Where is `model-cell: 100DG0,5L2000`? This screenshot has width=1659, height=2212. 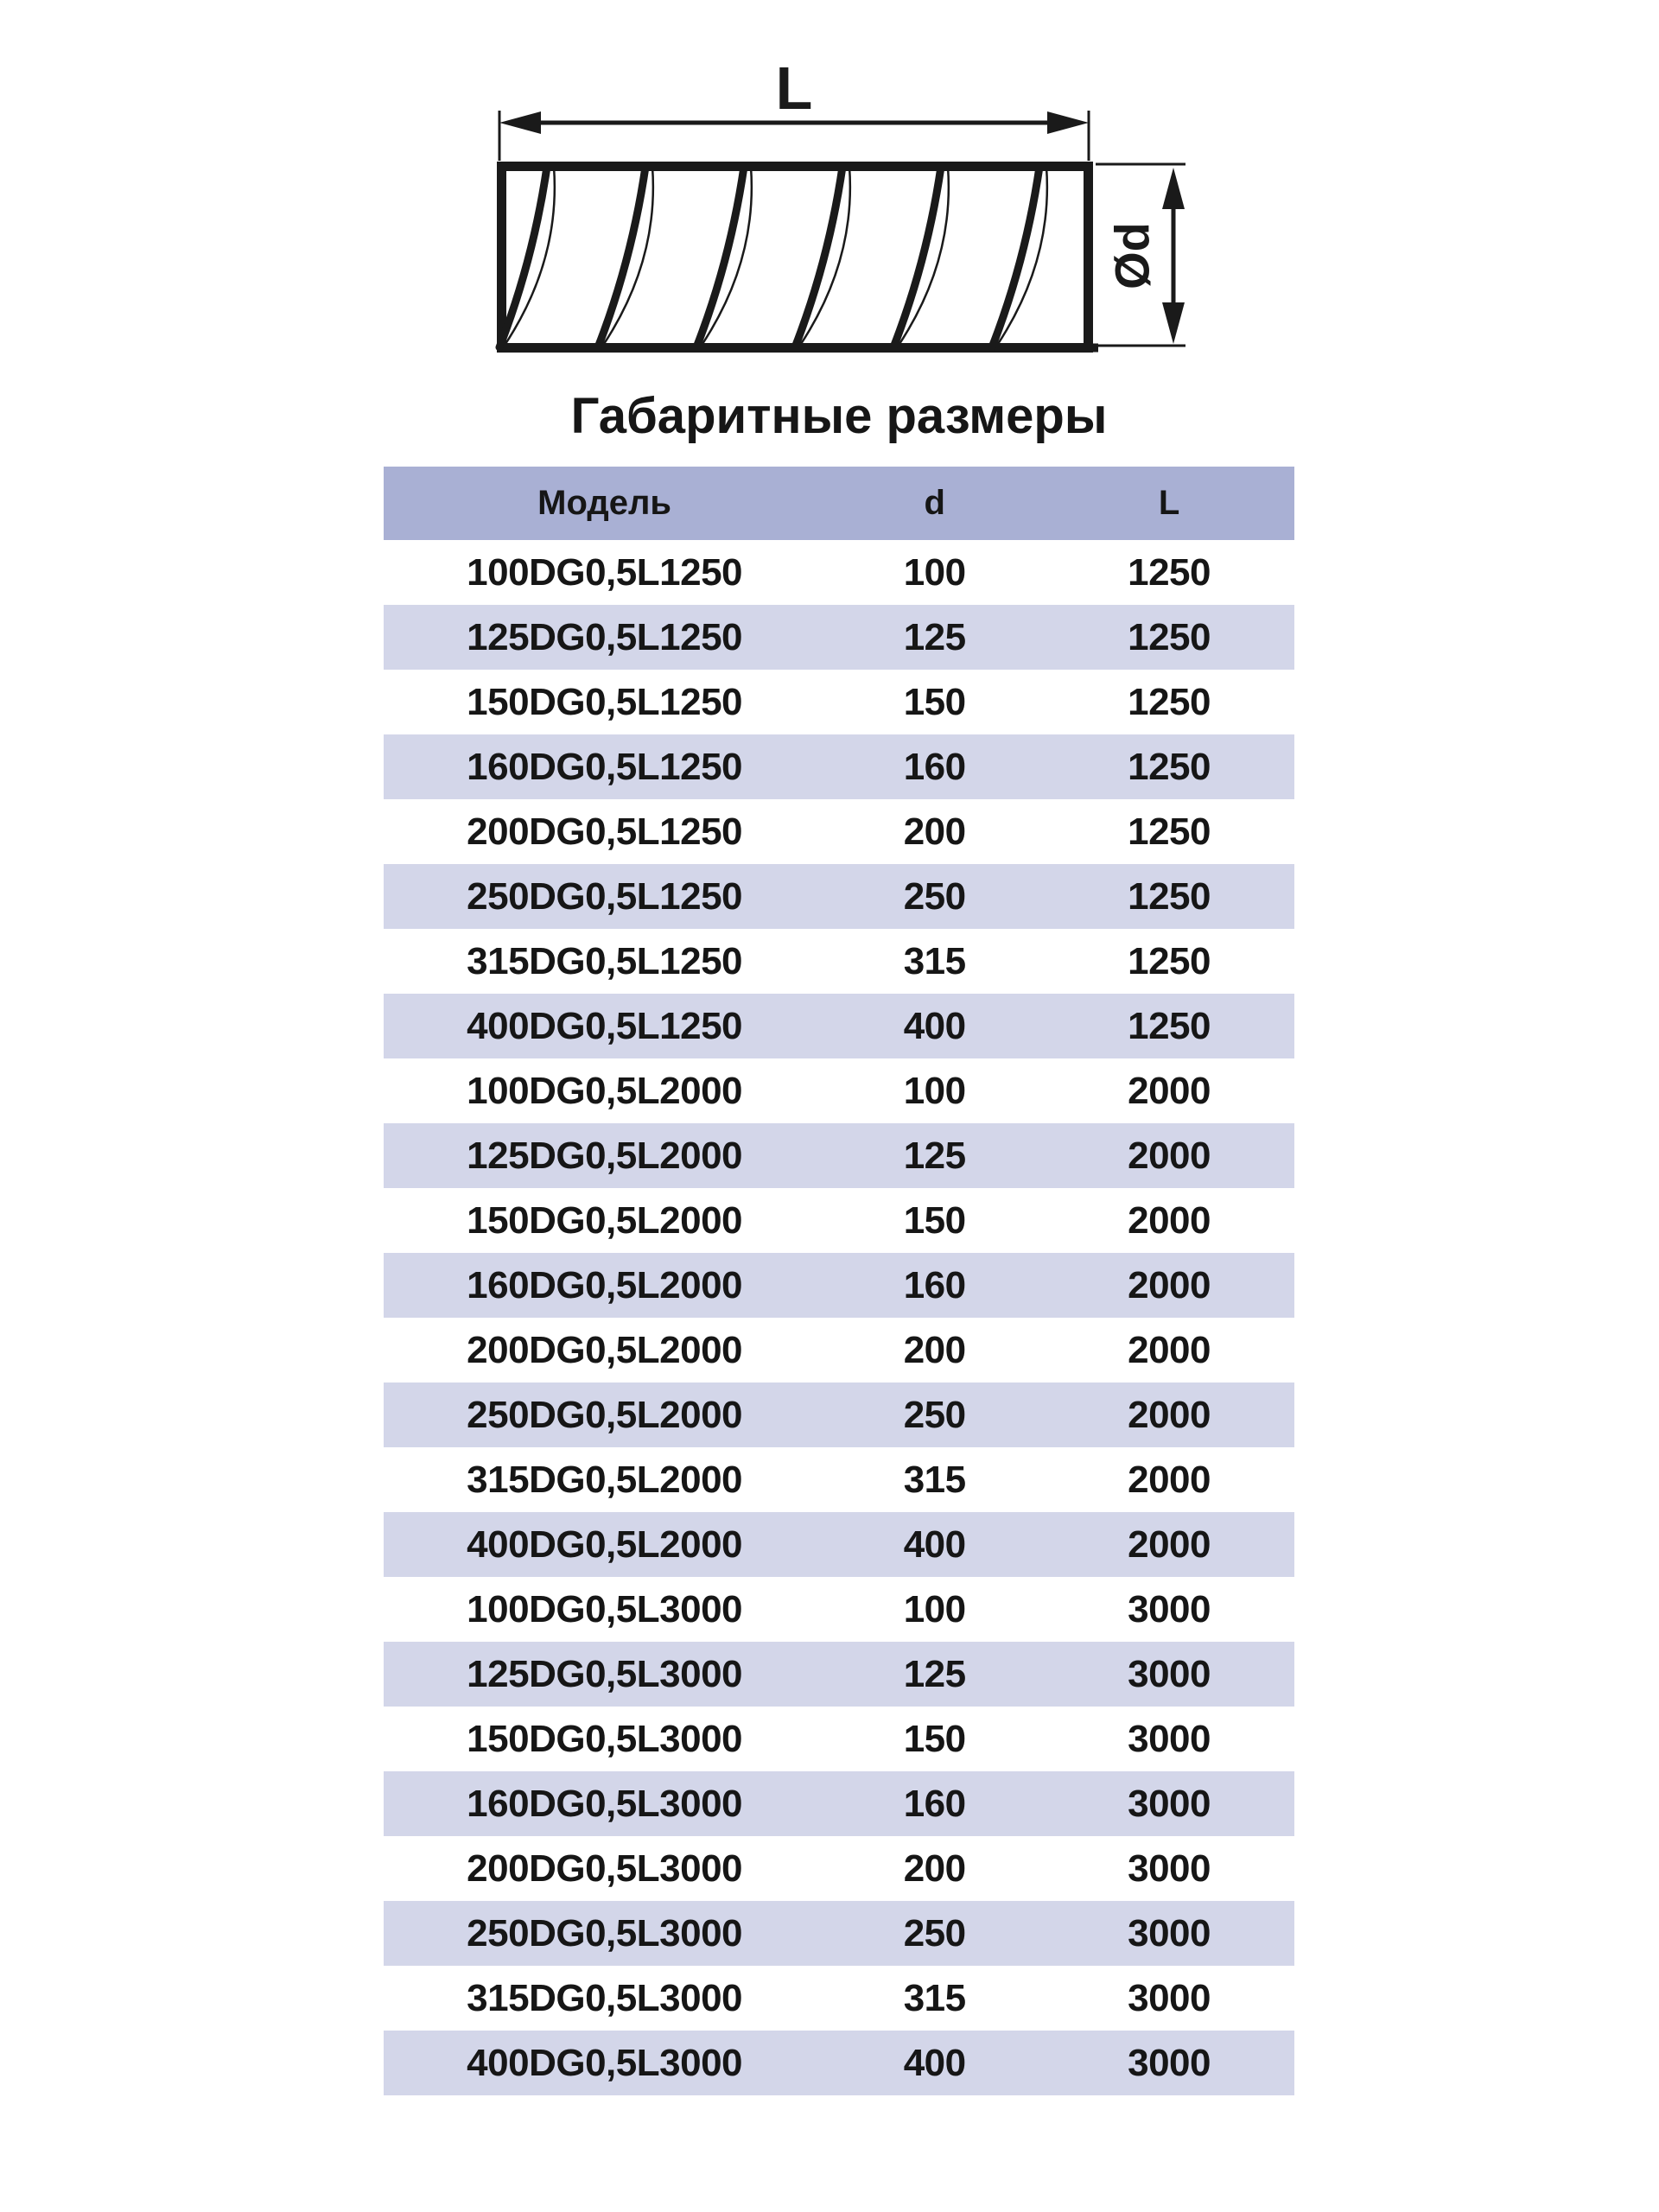 model-cell: 100DG0,5L2000 is located at coordinates (605, 1090).